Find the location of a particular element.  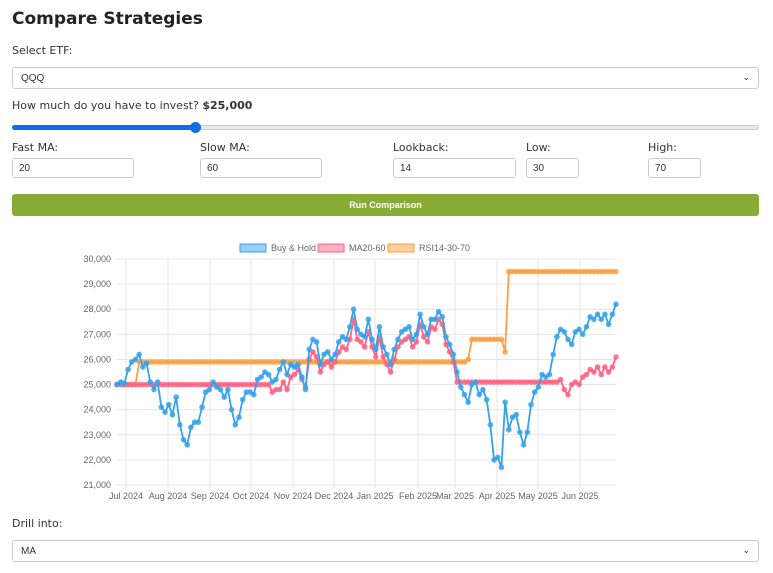

y-tick-label: 29,000 is located at coordinates (97, 284).